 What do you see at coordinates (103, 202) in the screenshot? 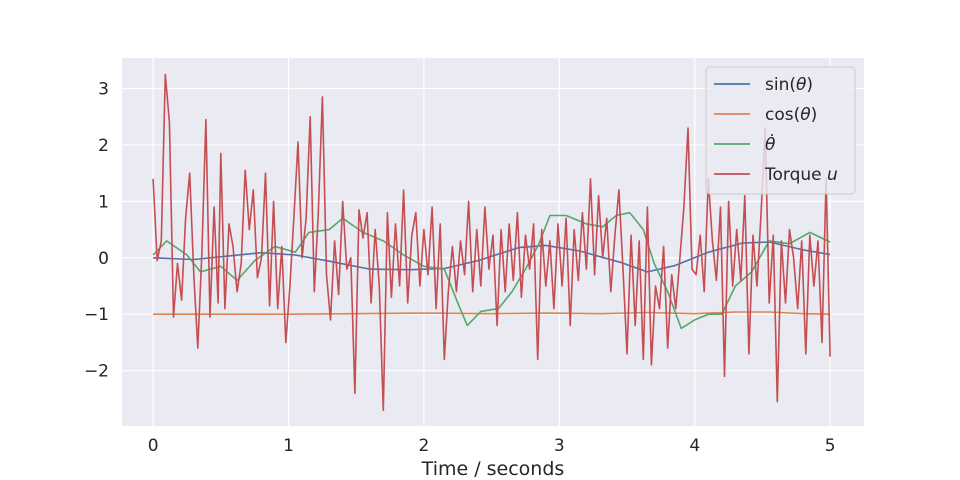
I see `y-tick-label: 1` at bounding box center [103, 202].